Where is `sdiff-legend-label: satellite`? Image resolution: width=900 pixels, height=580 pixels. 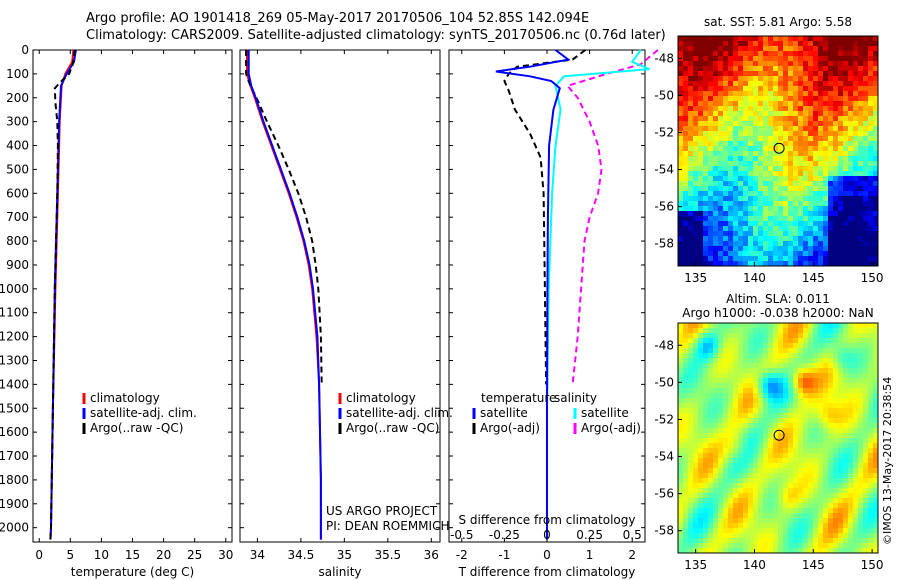 sdiff-legend-label: satellite is located at coordinates (605, 413).